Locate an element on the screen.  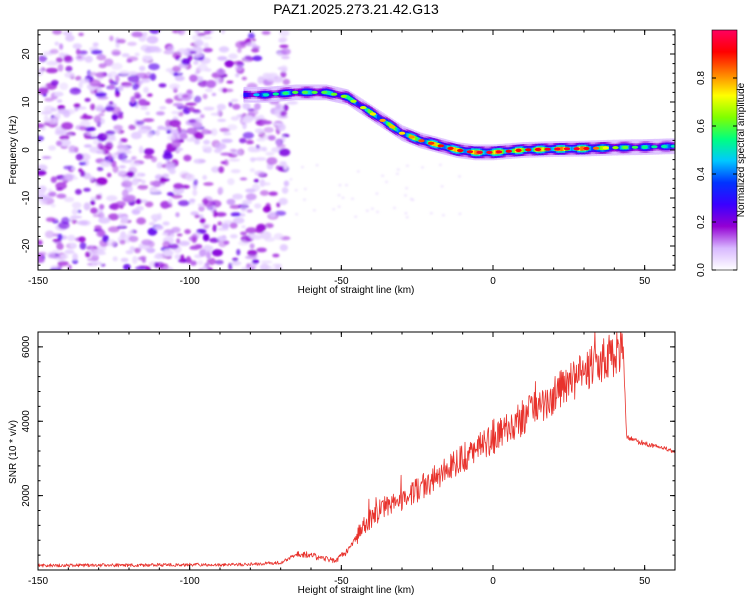
x-tick-label: 0 is located at coordinates (493, 581).